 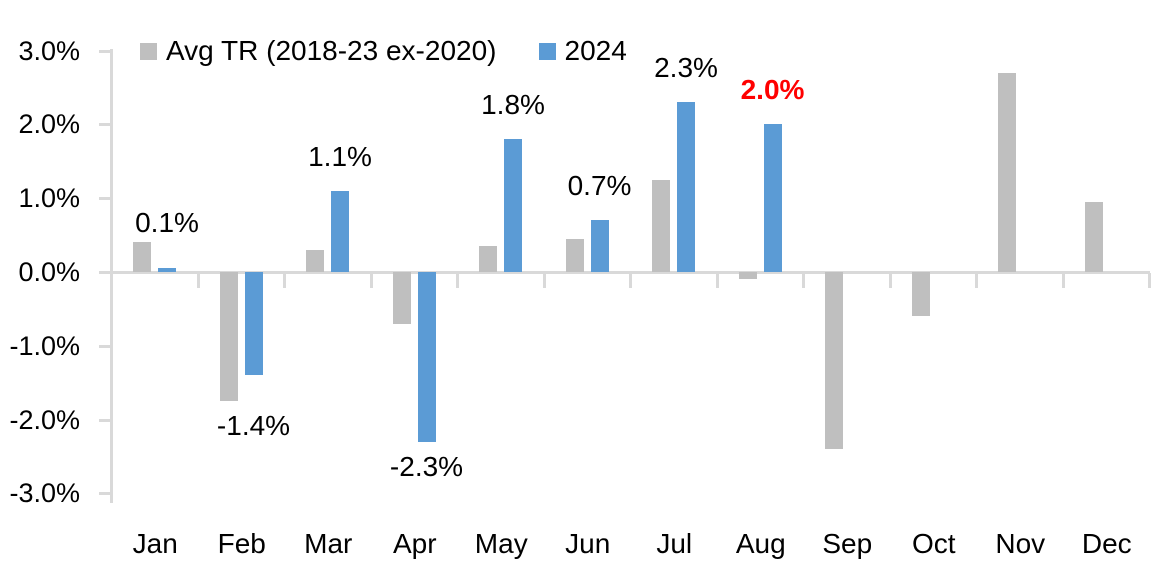 I want to click on avg-tr-2018-23-ex-2020--bar-oct, so click(x=920, y=294).